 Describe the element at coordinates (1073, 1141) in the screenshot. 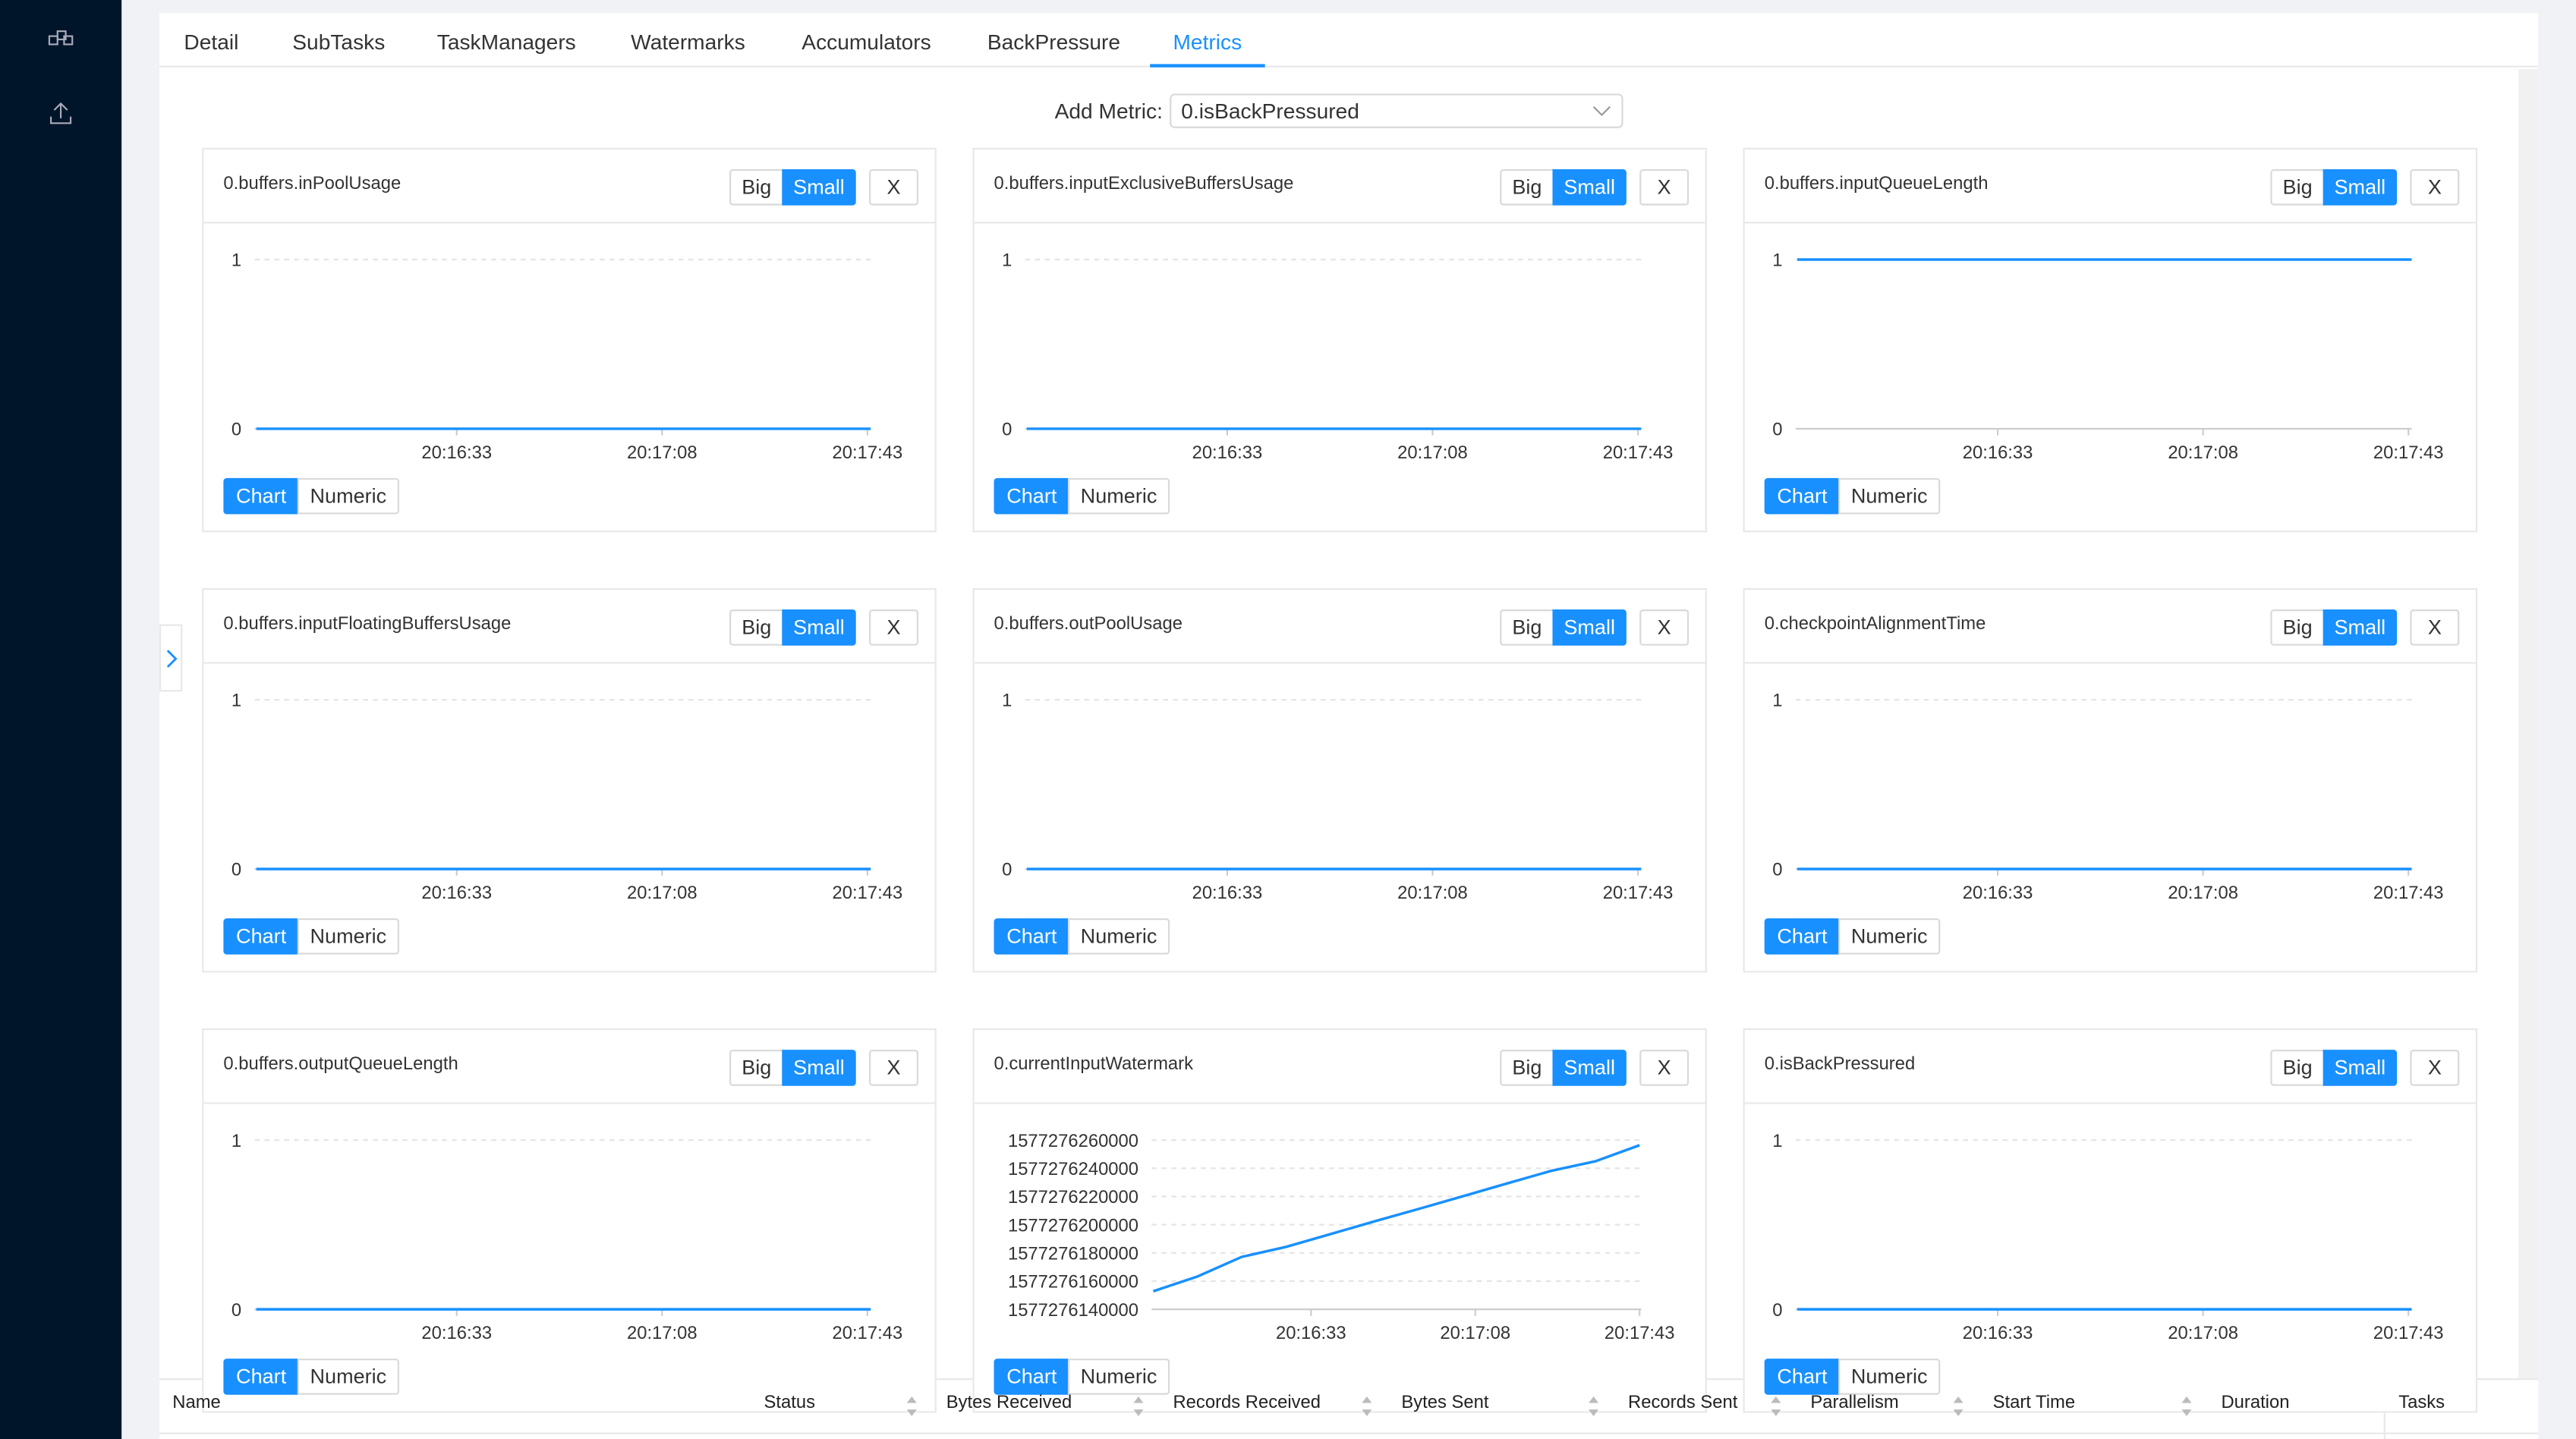

I see `y-tick-label: 1577276260000` at that location.